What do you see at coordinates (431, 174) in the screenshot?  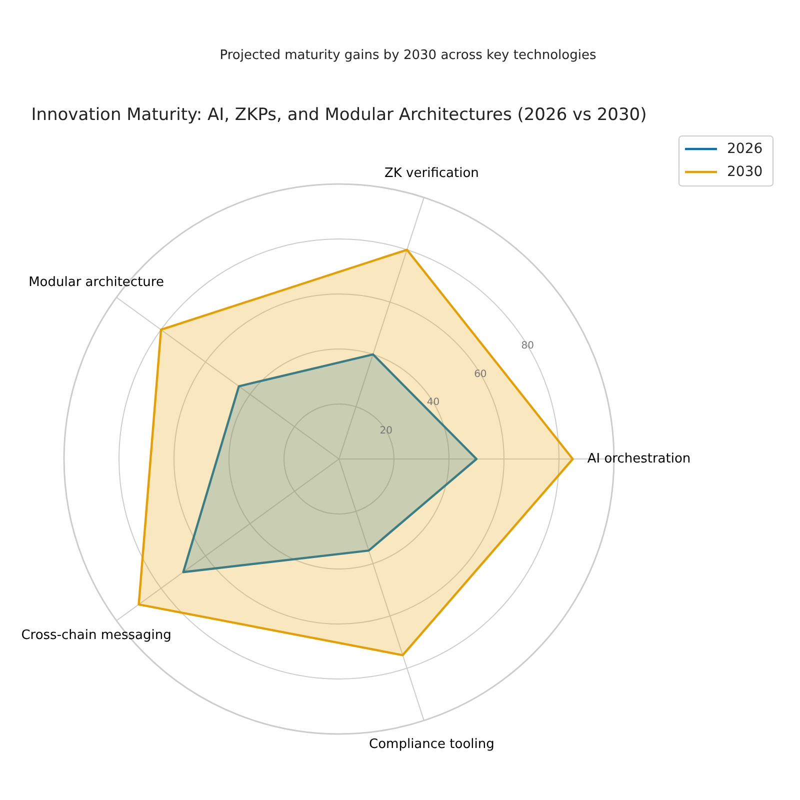 I see `spoke-label: ZK verification` at bounding box center [431, 174].